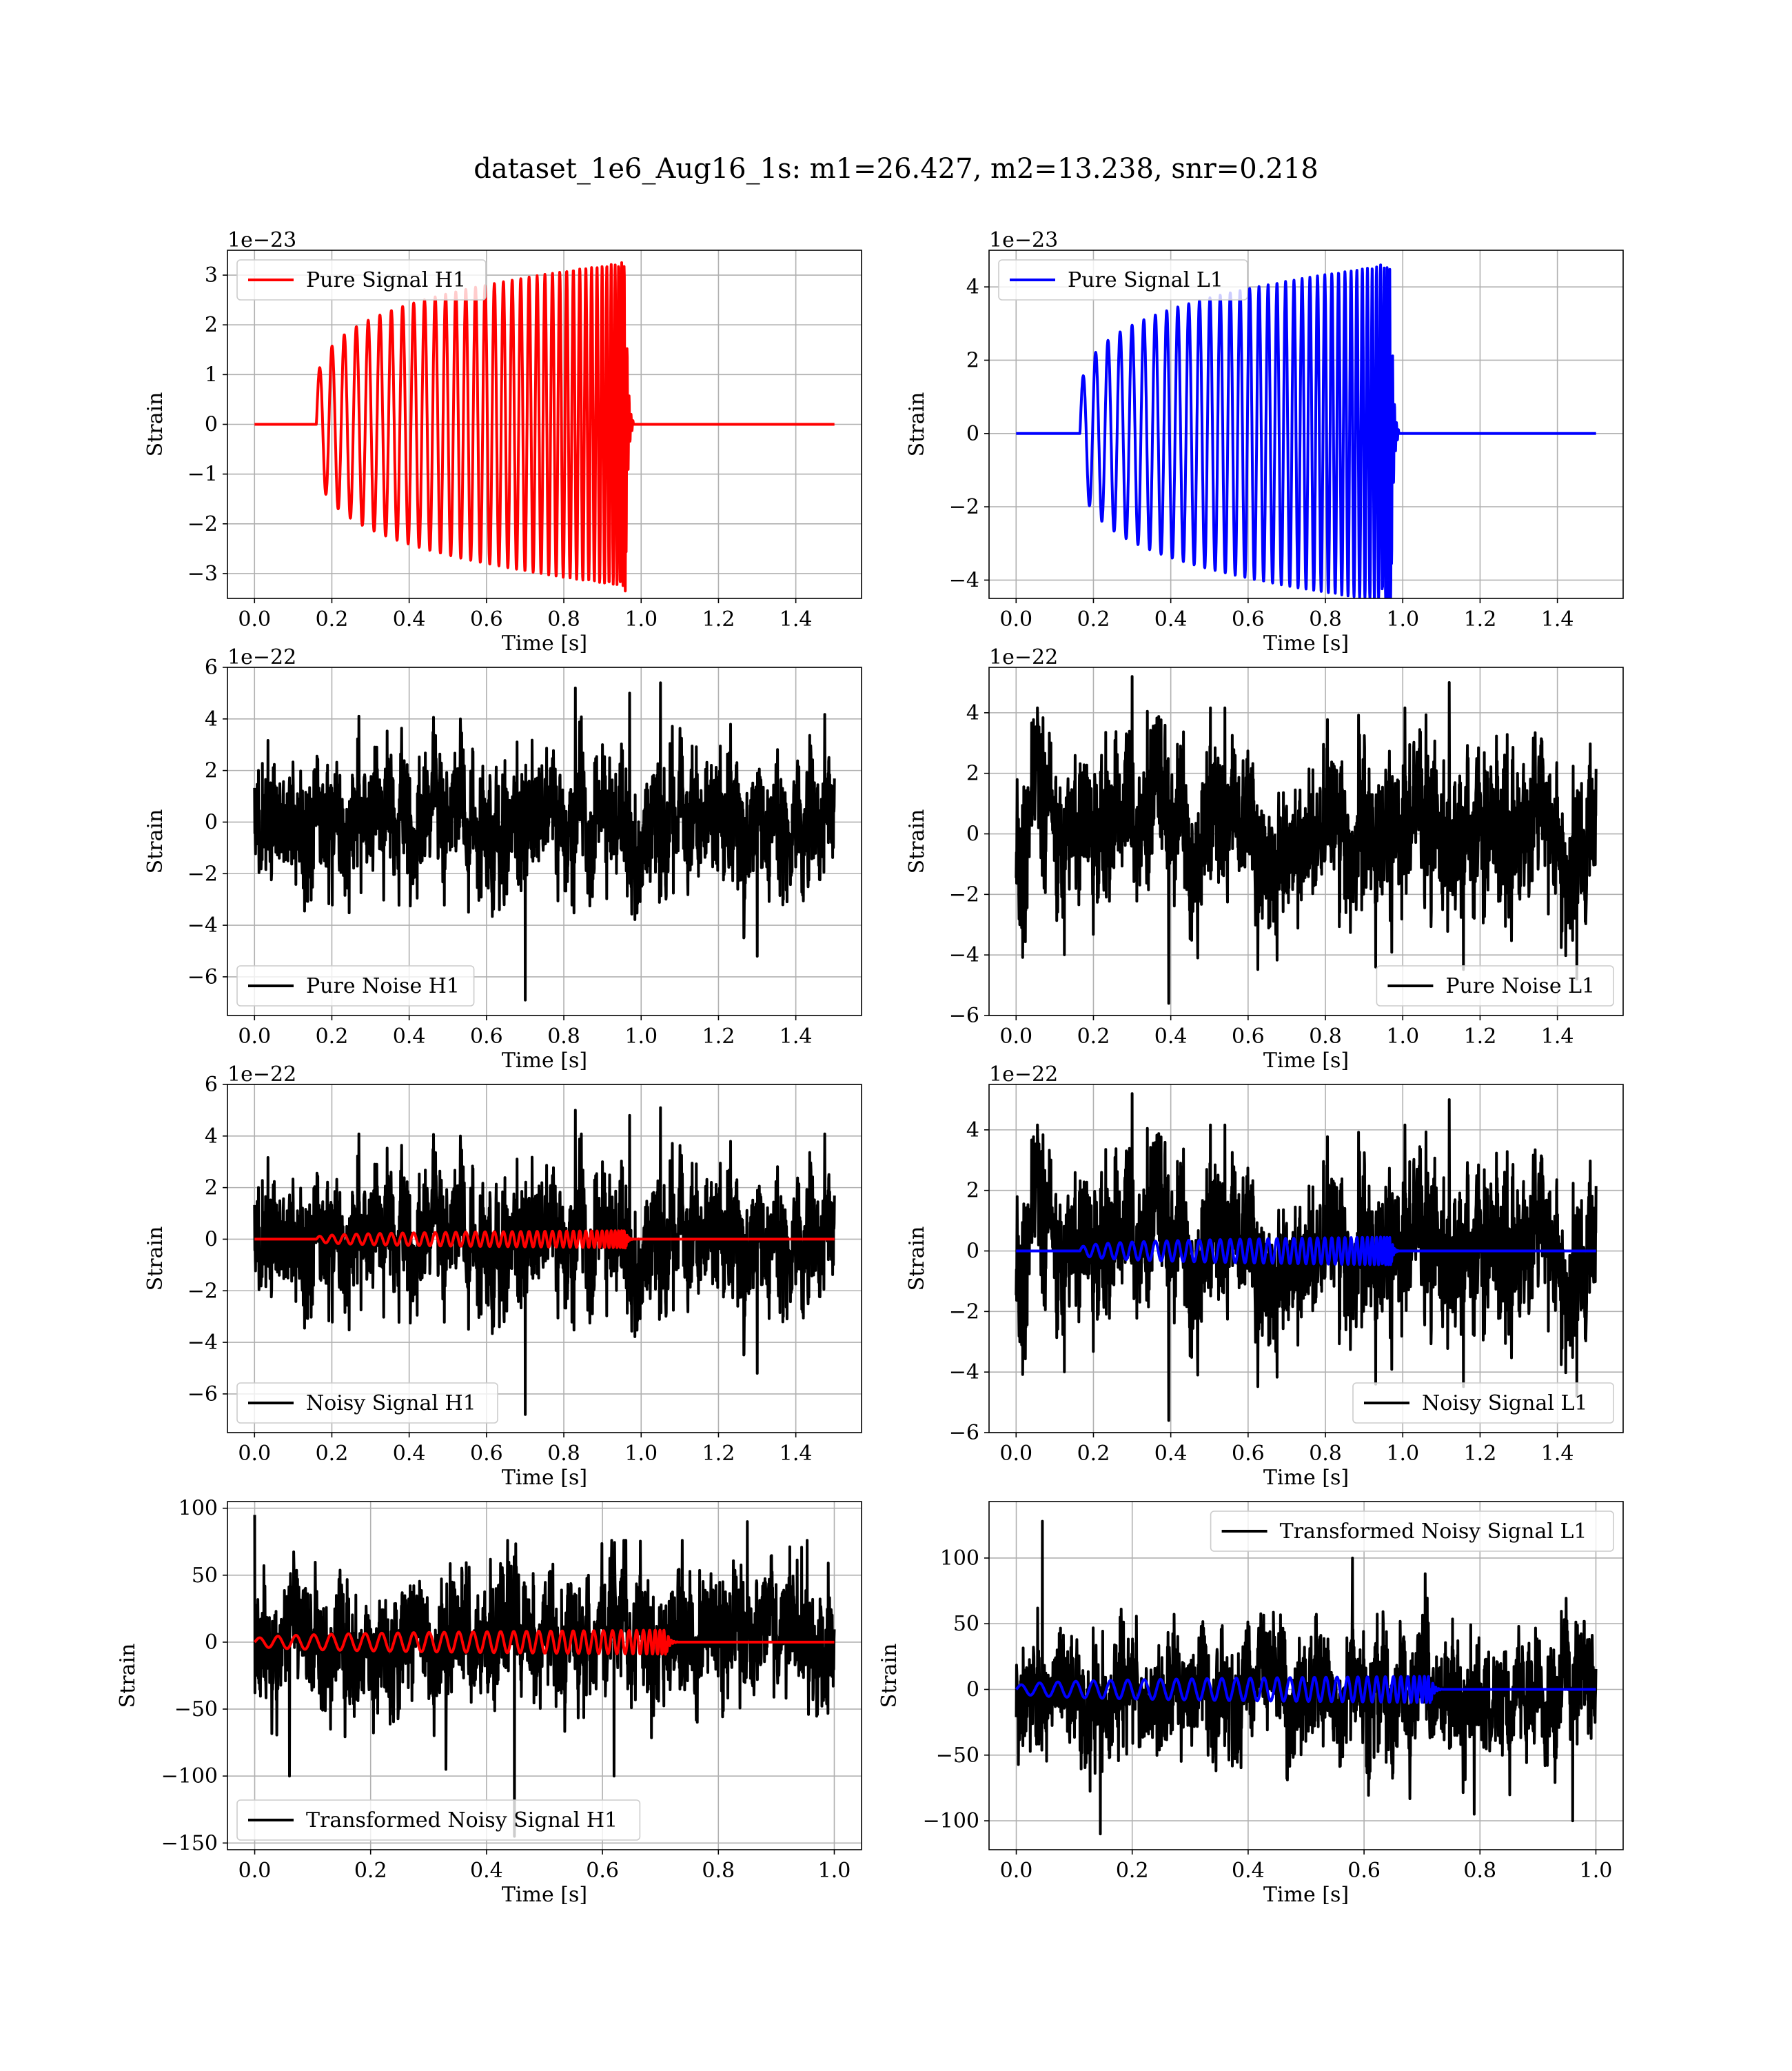  What do you see at coordinates (462, 1820) in the screenshot?
I see `legend-label: Transformed Noisy Signal H1` at bounding box center [462, 1820].